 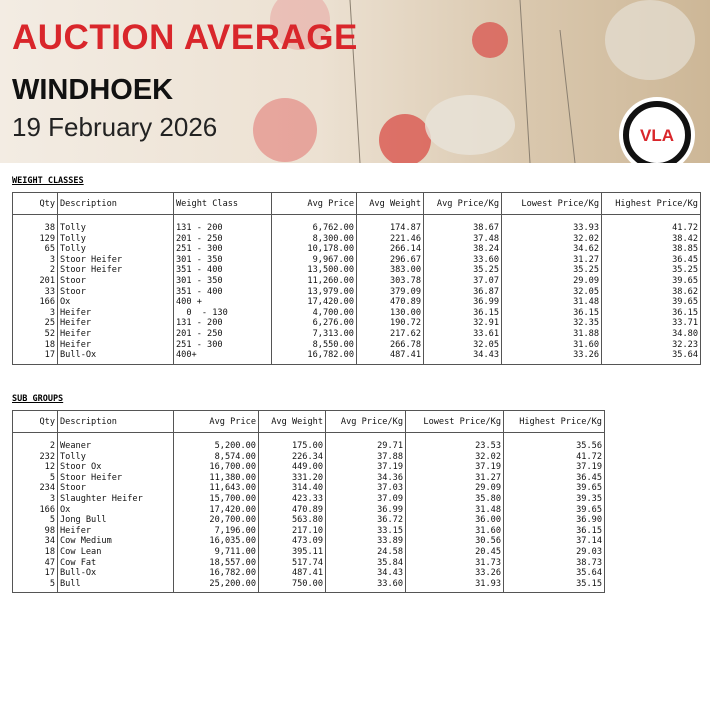 What do you see at coordinates (390, 323) in the screenshot?
I see `cell: 190.72` at bounding box center [390, 323].